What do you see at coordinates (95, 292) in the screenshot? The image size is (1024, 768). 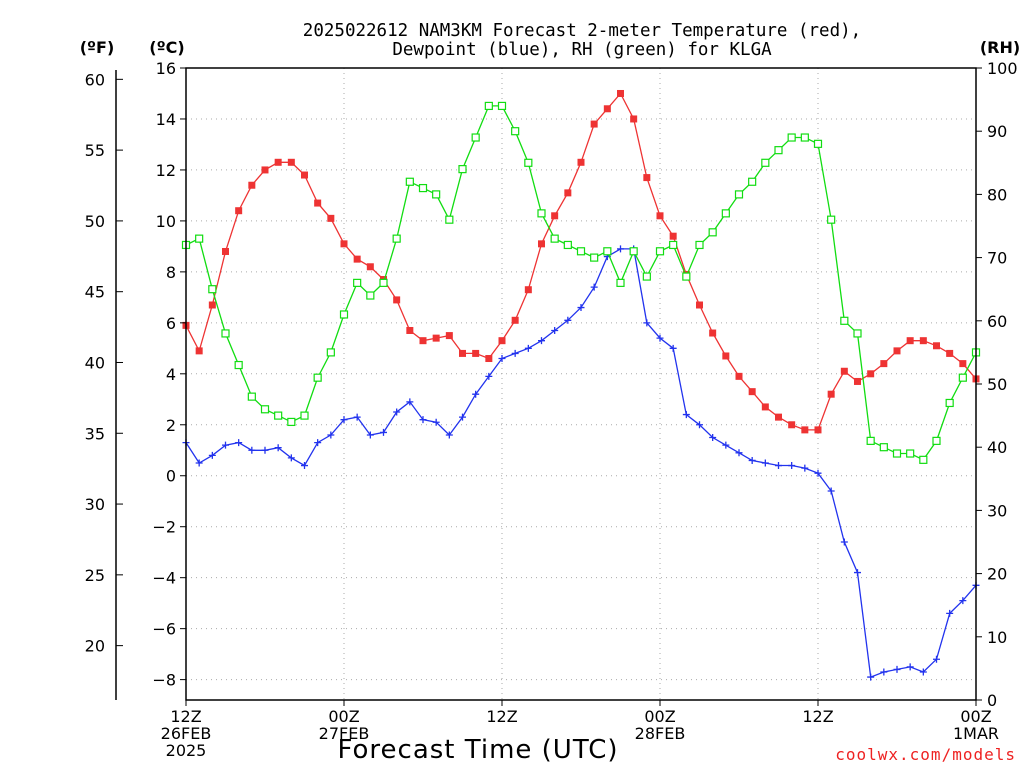 I see `fahrenheit-tick-label: 45` at bounding box center [95, 292].